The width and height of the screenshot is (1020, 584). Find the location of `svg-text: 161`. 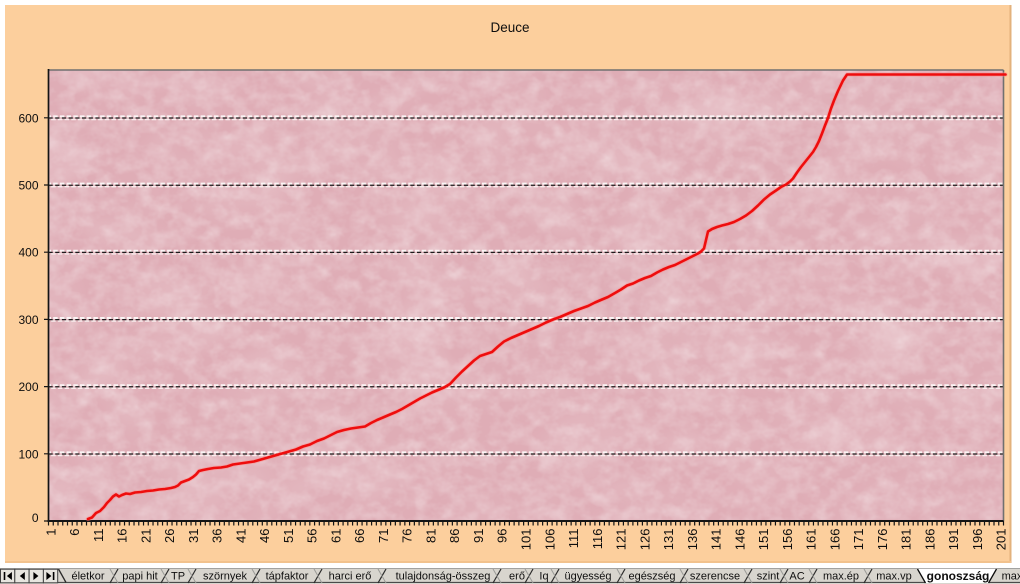

svg-text: 161 is located at coordinates (811, 540).